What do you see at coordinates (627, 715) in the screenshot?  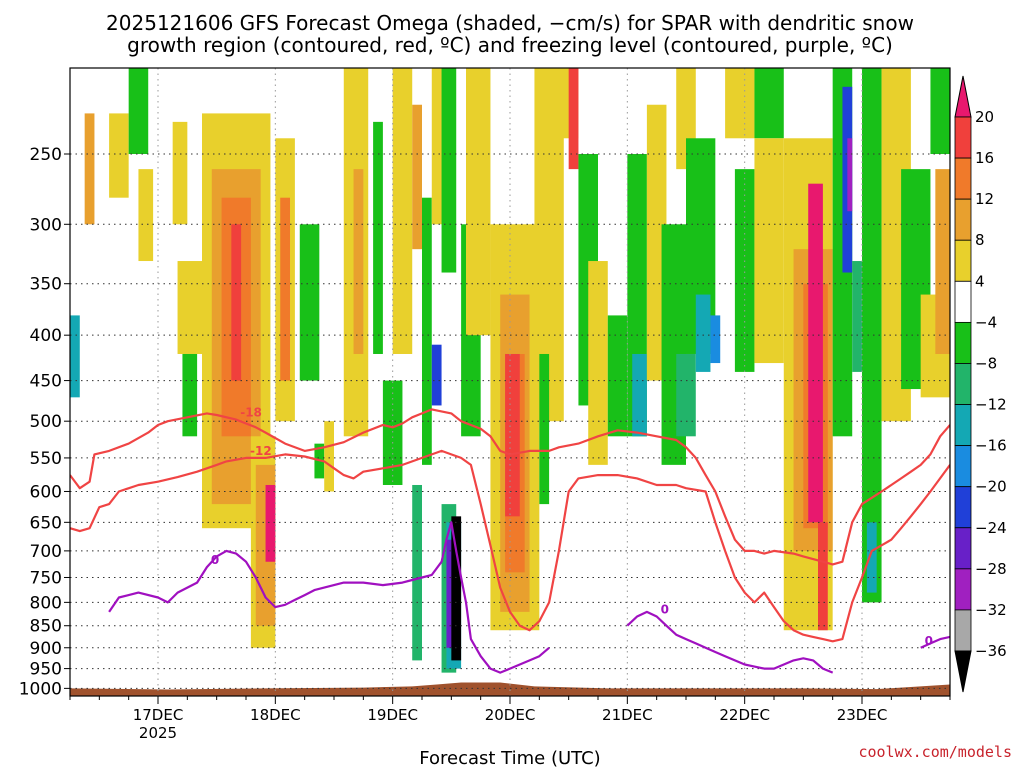 I see `x-tick-label: 21DEC` at bounding box center [627, 715].